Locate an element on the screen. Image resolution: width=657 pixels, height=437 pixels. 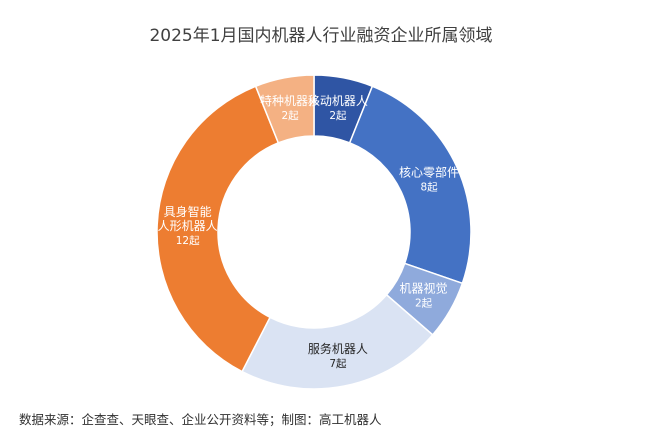
data-source-note: 数据来源：企查查、天眼查、企业公开资料等；制图：高工机器人 is located at coordinates (200, 419).